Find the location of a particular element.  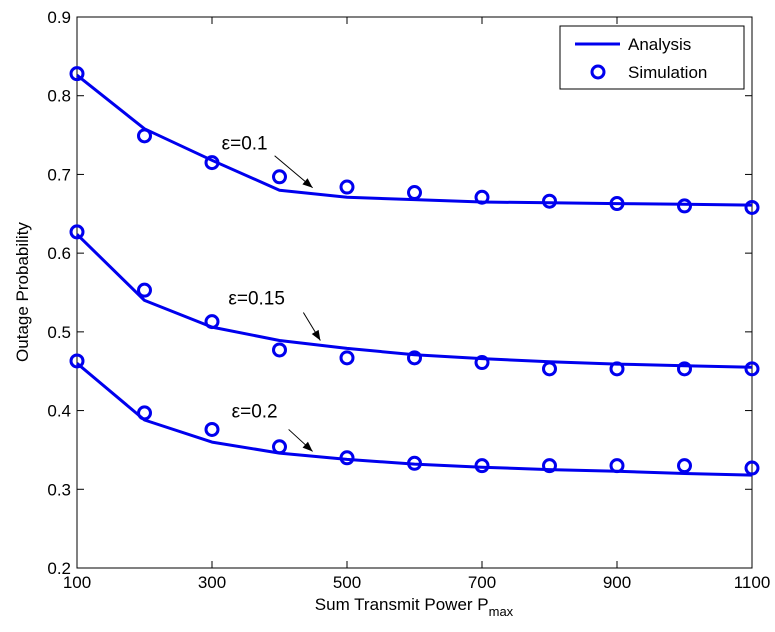

y-tick-label: 0.2 is located at coordinates (59, 568).